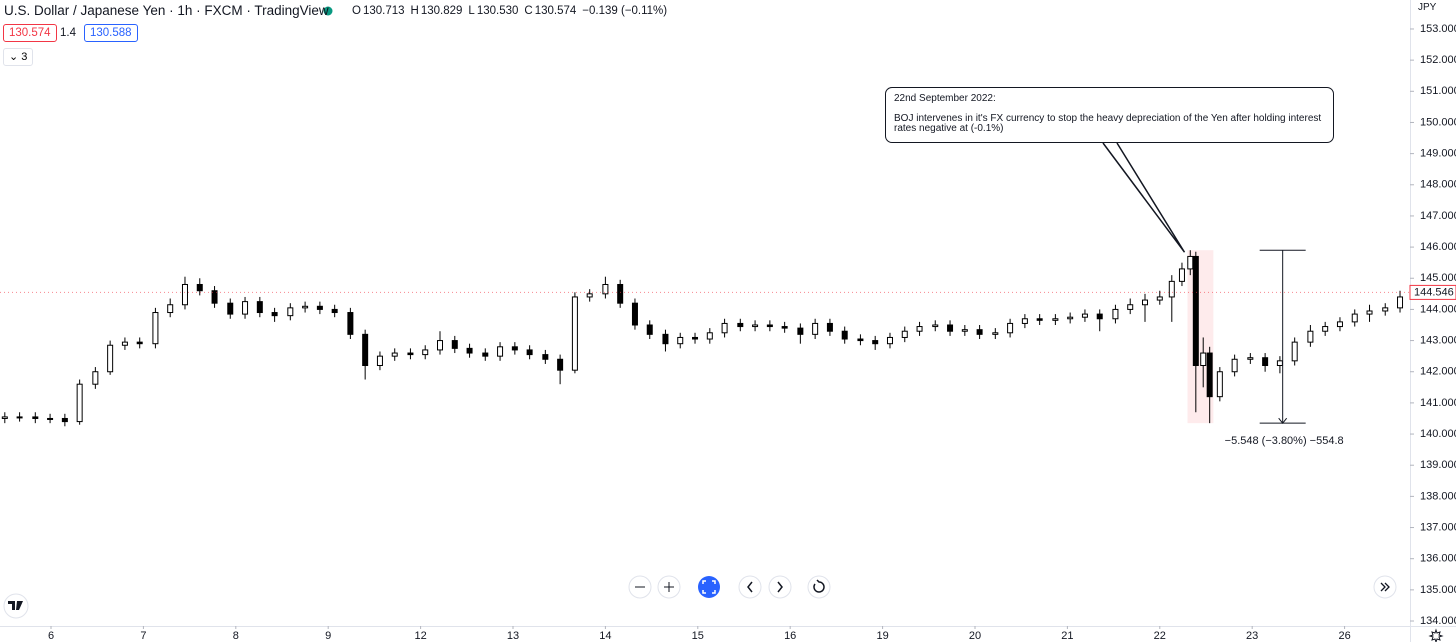 This screenshot has height=642, width=1456. Describe the element at coordinates (30, 33) in the screenshot. I see `sell-price: 130.574` at that location.